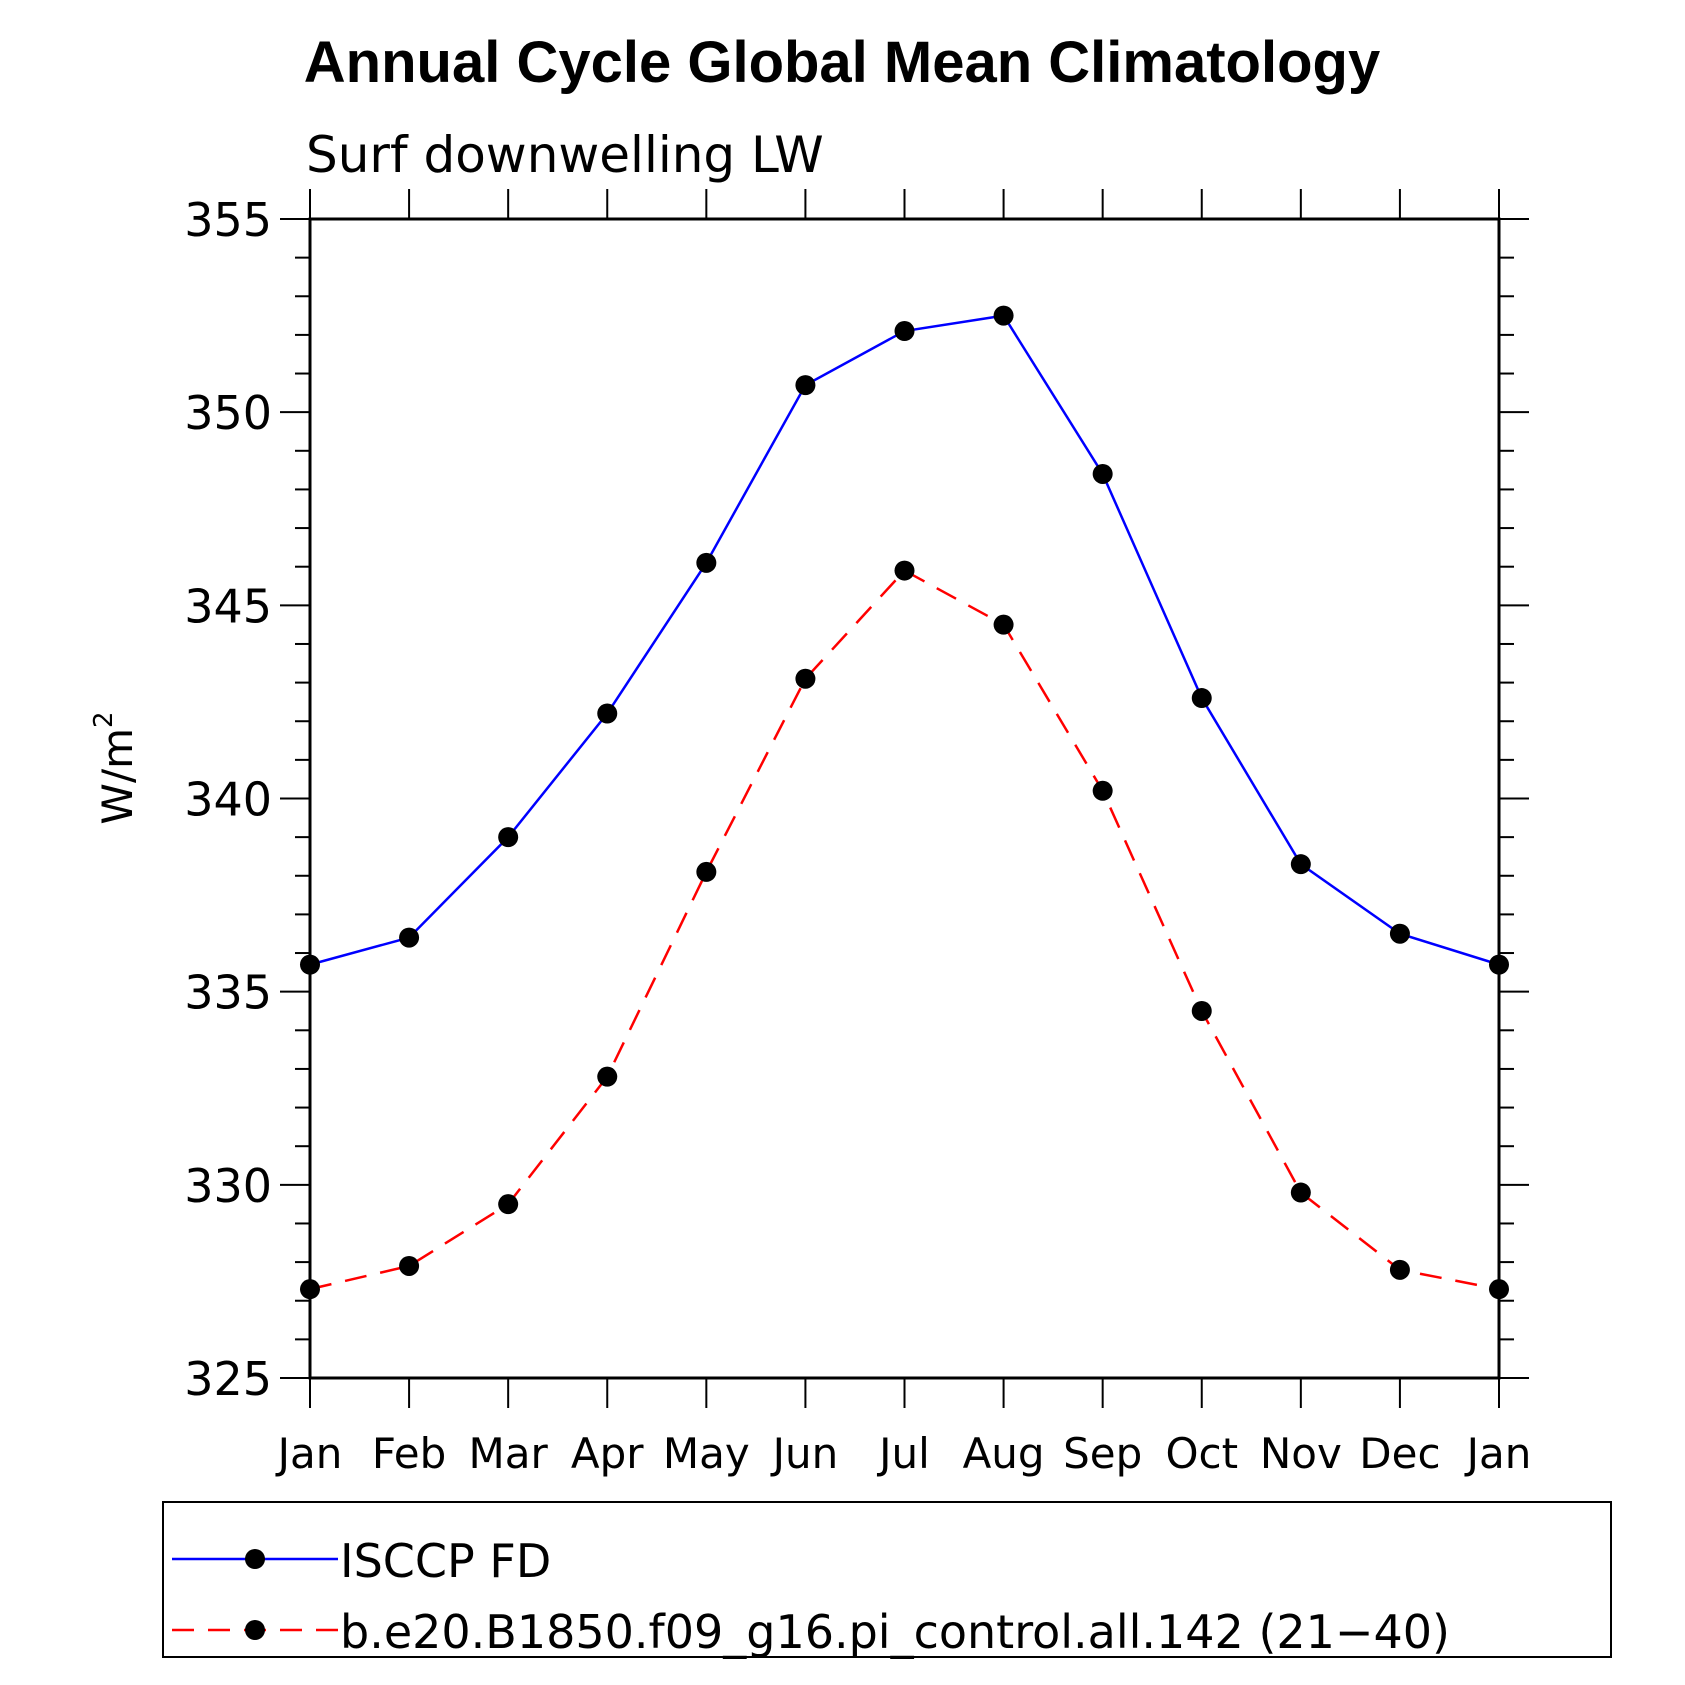 Image resolution: width=1685 pixels, height=1685 pixels. I want to click on x-tick-label: Aug, so click(1004, 1453).